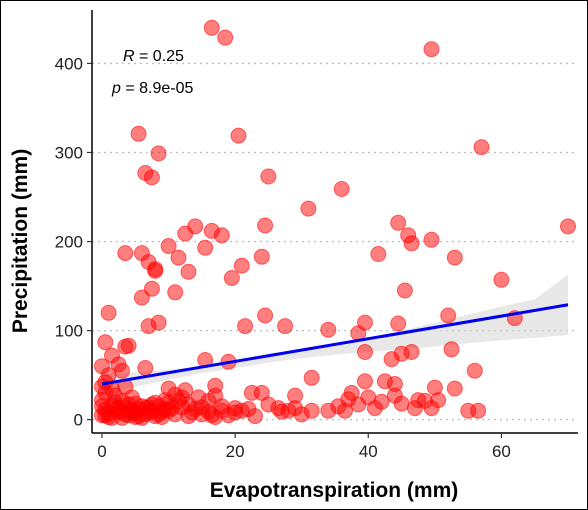  Describe the element at coordinates (501, 451) in the screenshot. I see `x-tick-label: 60` at that location.